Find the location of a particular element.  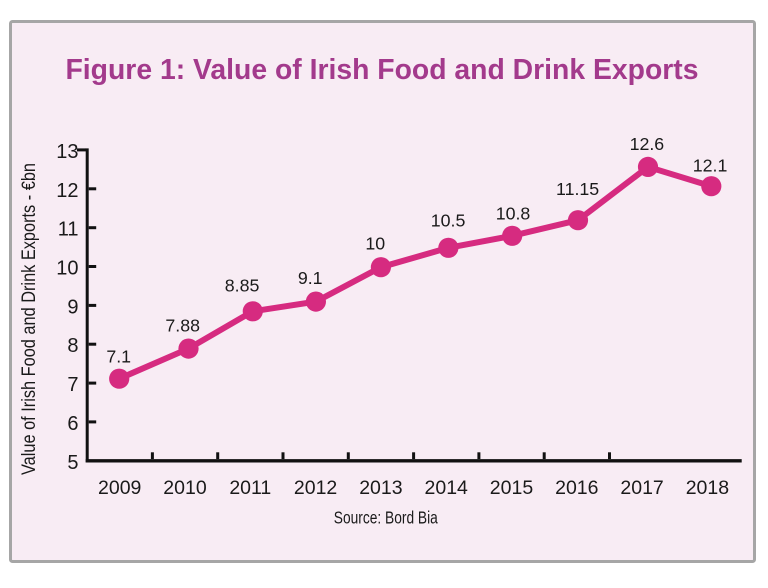

svg-text: 9.1 is located at coordinates (310, 278).